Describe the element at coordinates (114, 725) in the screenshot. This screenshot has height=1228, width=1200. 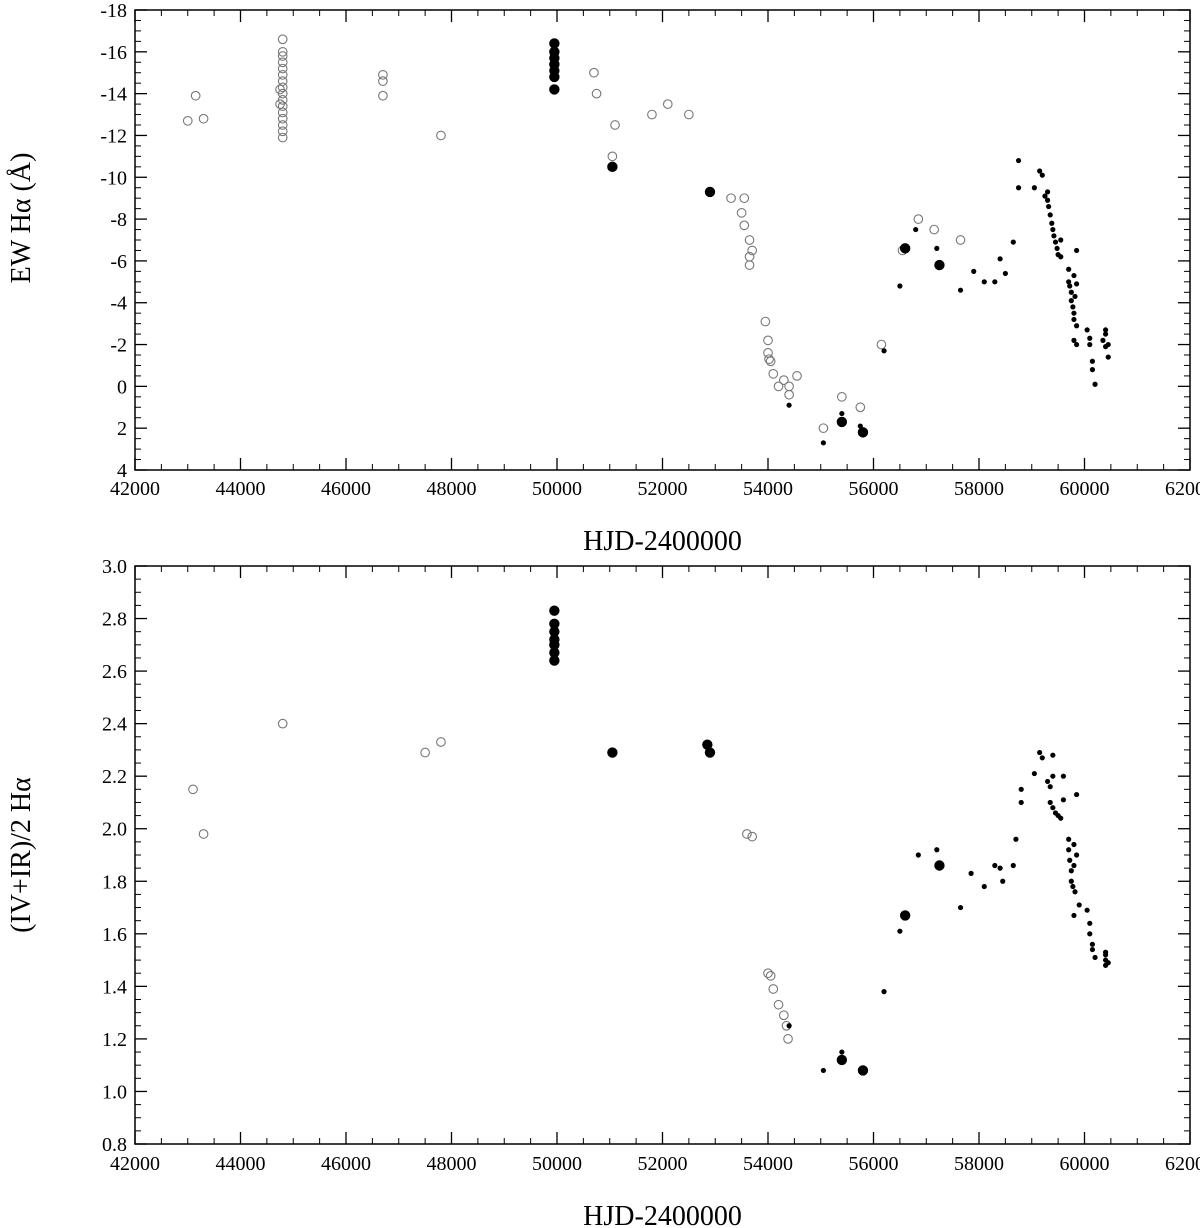
I see `y-tick-label: 2.4` at that location.